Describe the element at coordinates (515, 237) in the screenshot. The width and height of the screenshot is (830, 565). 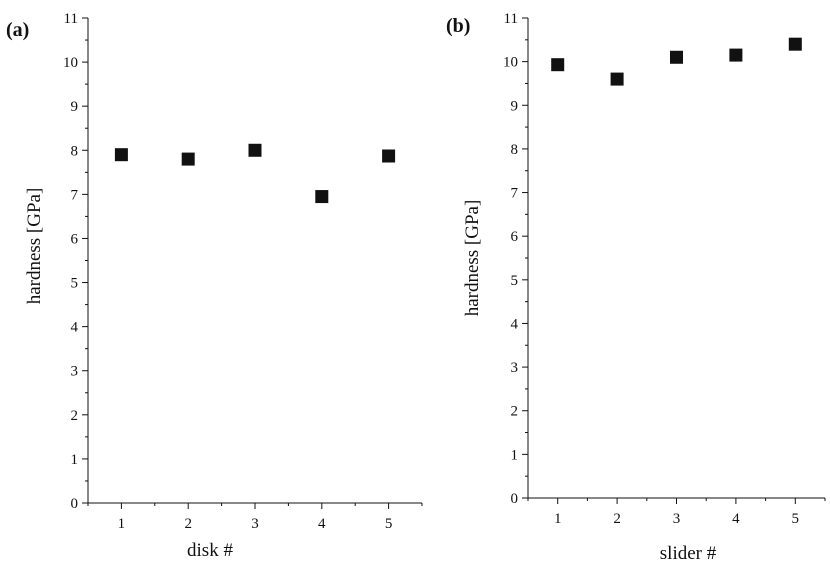
I see `y-tick-label-b: 6` at that location.